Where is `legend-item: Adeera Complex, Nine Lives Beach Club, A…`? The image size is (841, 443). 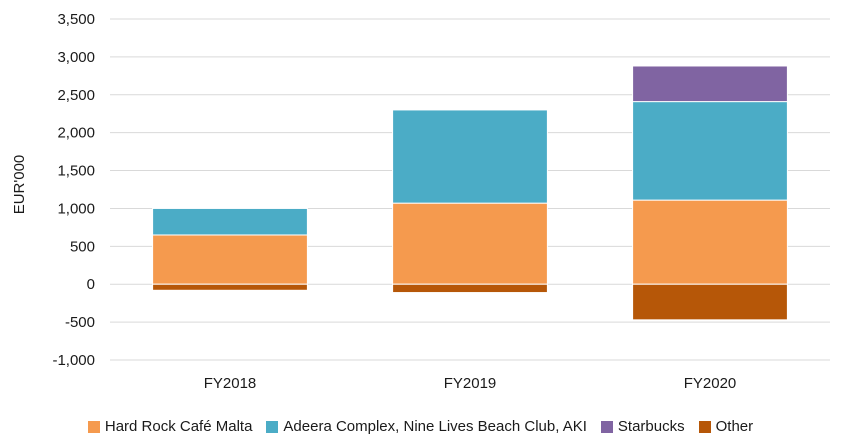 legend-item: Adeera Complex, Nine Lives Beach Club, A… is located at coordinates (426, 426).